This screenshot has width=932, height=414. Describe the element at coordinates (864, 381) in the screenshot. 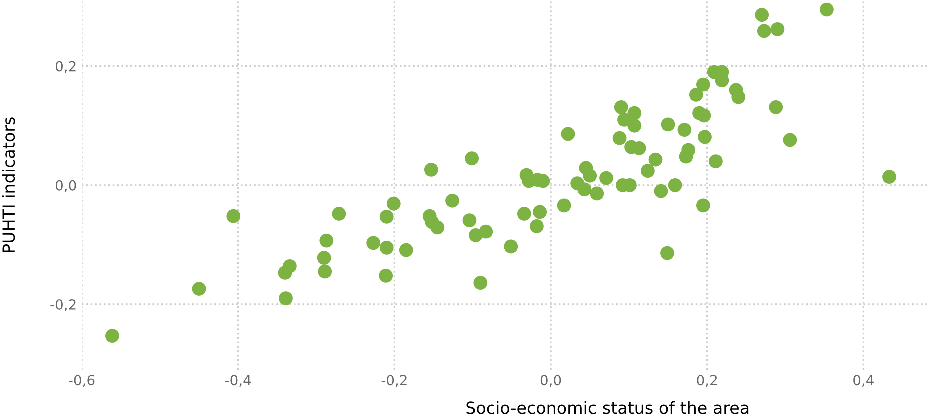

I see `x-tick-label: 0,4` at that location.